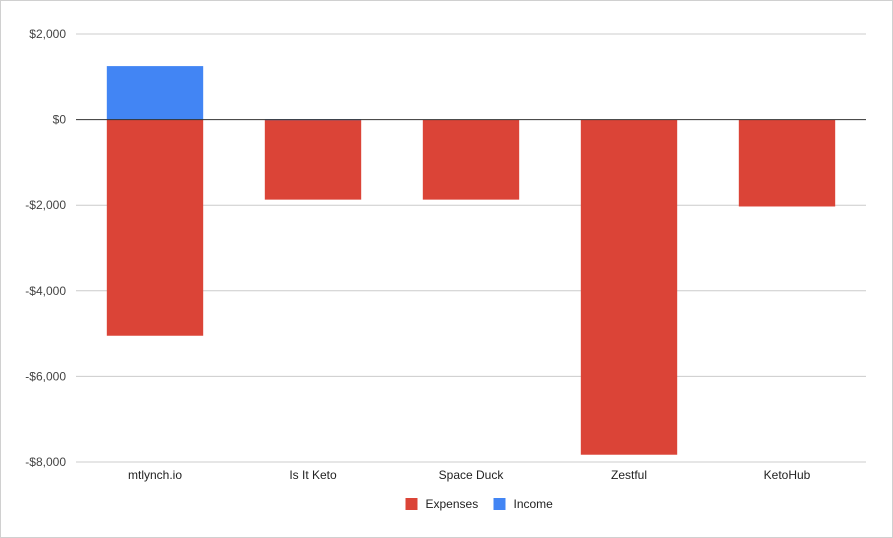  Describe the element at coordinates (45, 205) in the screenshot. I see `y-tick-label: -$2,000` at that location.